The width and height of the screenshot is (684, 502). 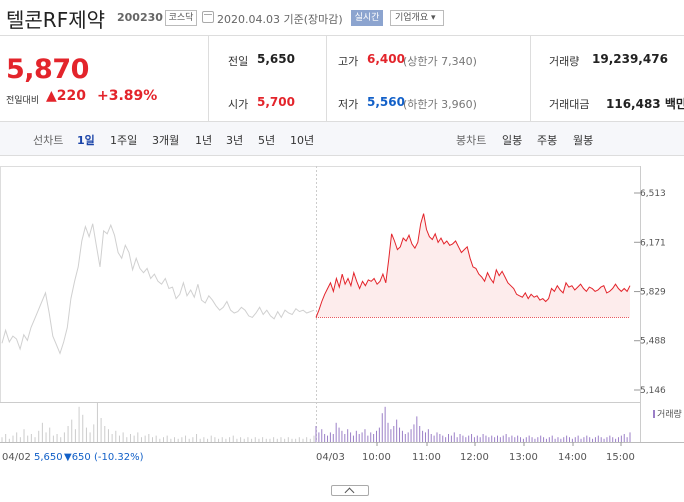 I want to click on stock-name: 텔콘RF제약, so click(x=56, y=20).